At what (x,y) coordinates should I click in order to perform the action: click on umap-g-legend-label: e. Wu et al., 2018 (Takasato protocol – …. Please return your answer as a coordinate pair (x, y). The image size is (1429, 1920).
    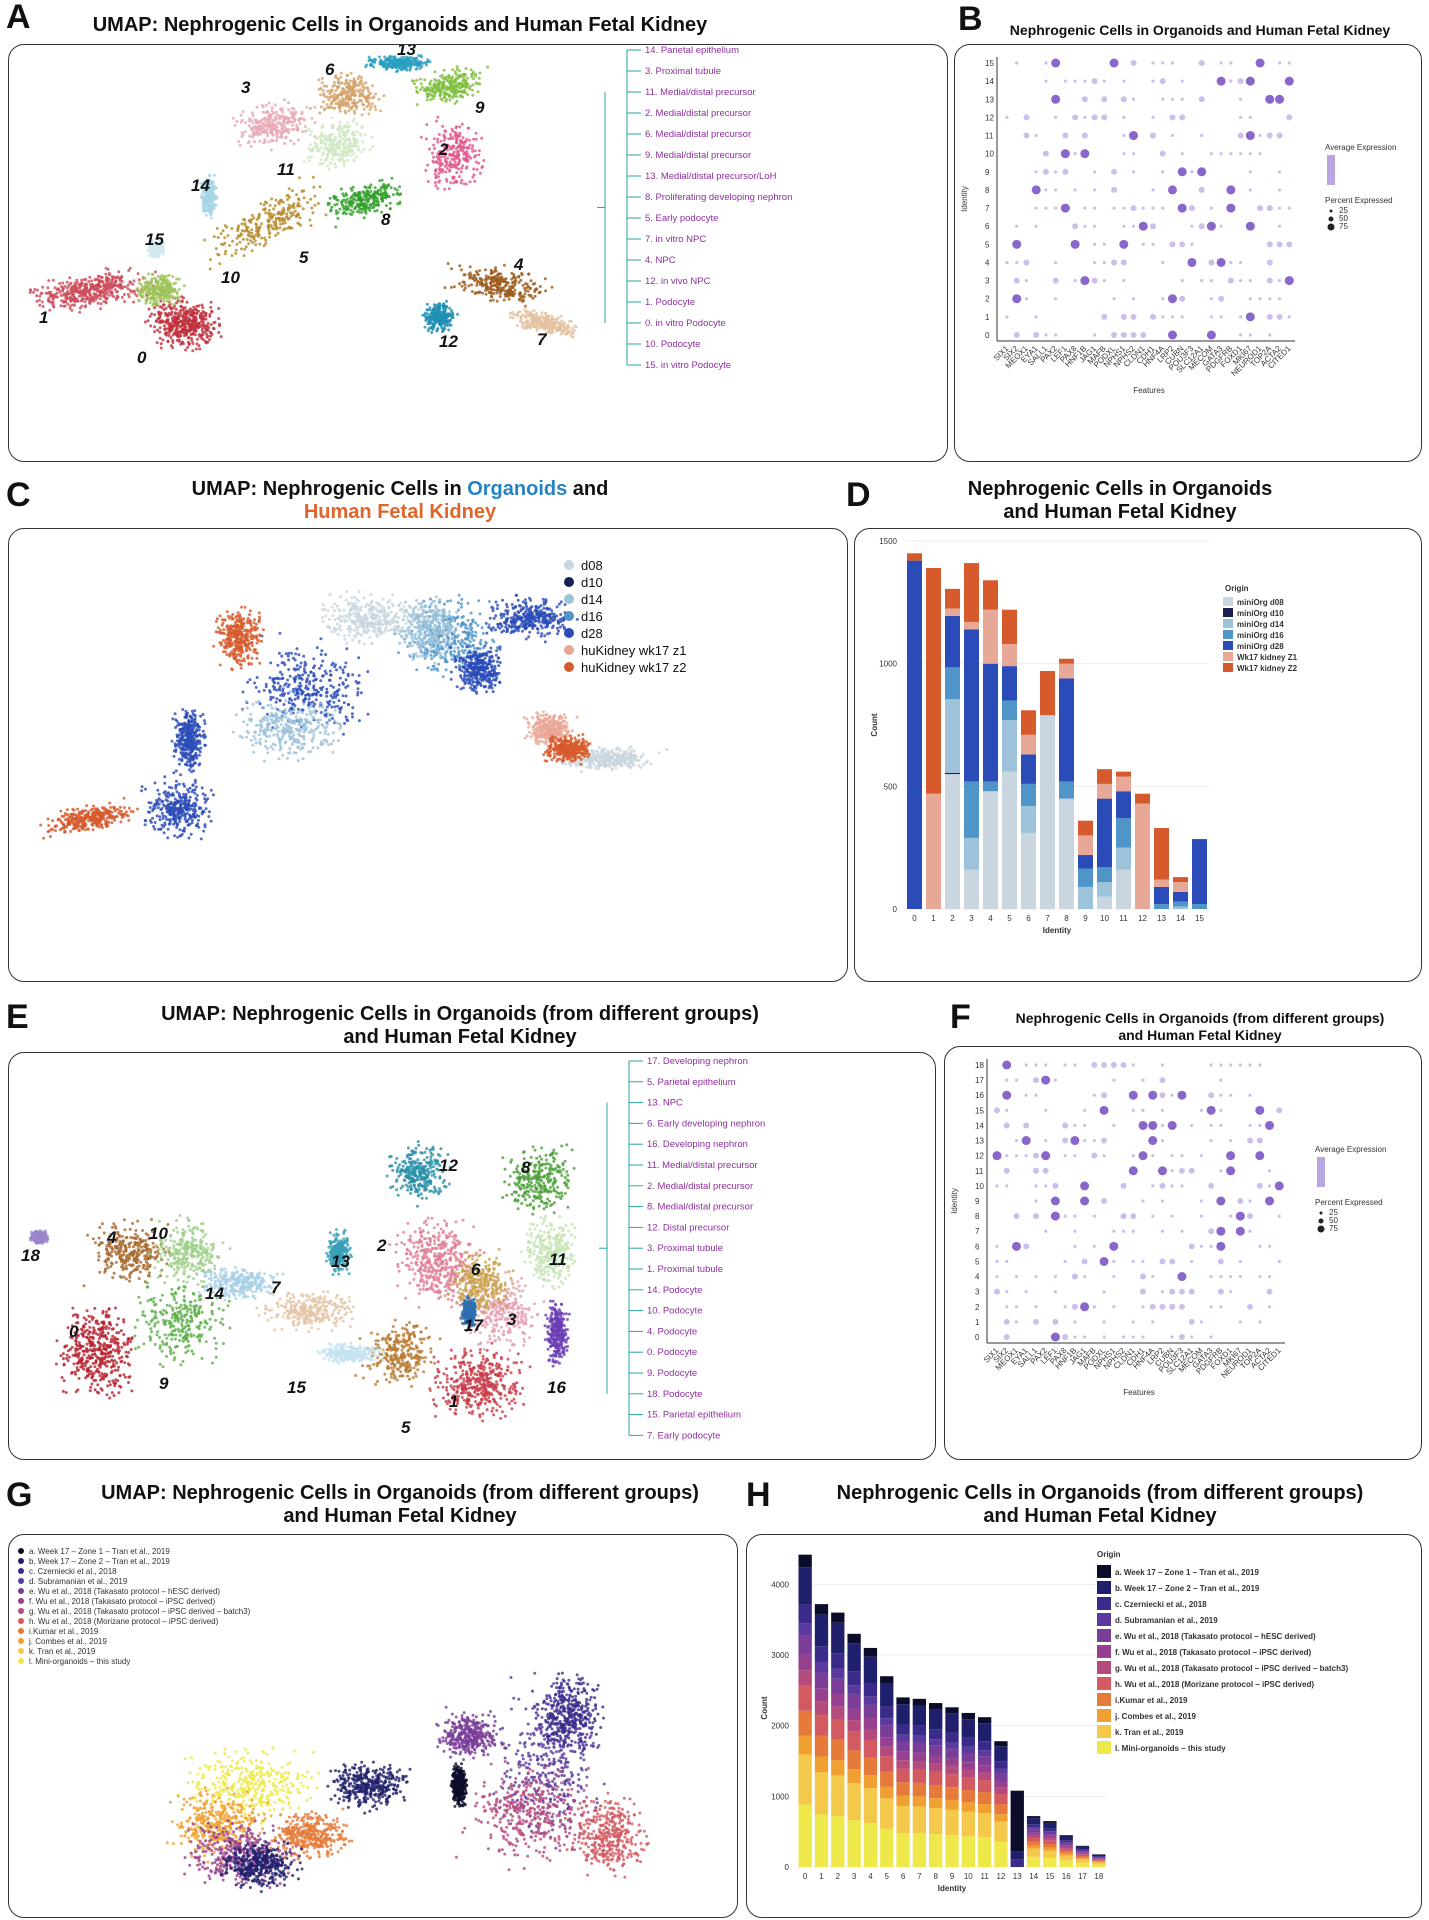
    Looking at the image, I should click on (124, 1591).